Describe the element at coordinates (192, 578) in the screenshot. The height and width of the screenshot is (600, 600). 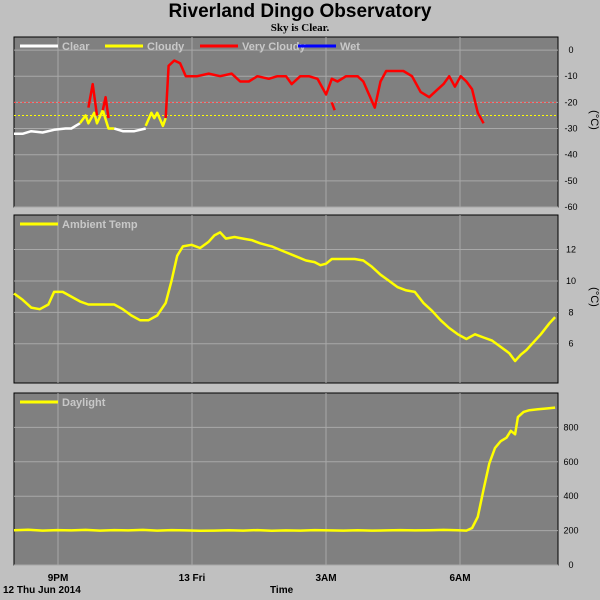
I see `x-tick-label: 13 Fri` at that location.